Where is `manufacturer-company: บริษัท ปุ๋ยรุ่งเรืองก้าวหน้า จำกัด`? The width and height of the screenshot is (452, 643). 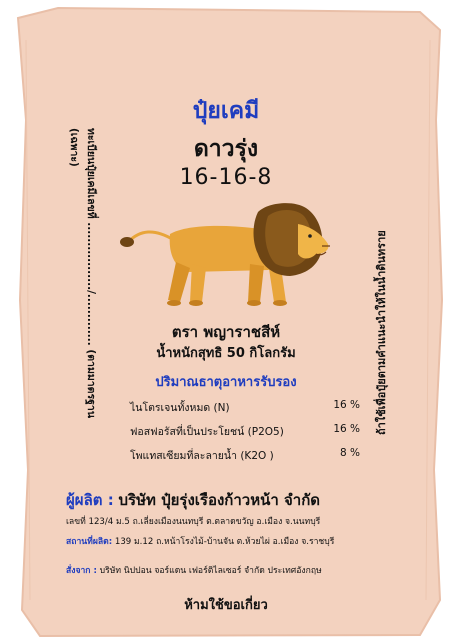 manufacturer-company: บริษัท ปุ๋ยรุ่งเรืองก้าวหน้า จำกัด is located at coordinates (219, 500).